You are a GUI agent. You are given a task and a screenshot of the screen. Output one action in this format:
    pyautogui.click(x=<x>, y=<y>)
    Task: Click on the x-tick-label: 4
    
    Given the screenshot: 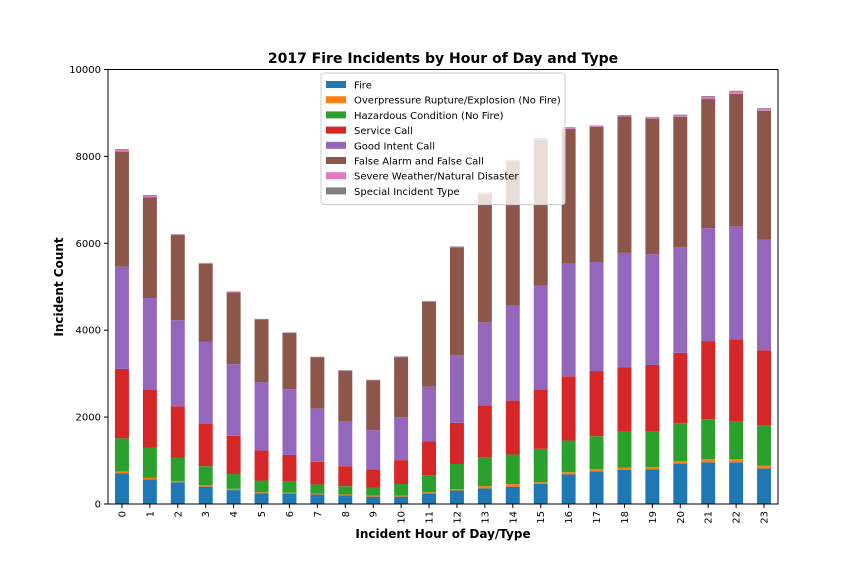 What is the action you would take?
    pyautogui.click(x=234, y=514)
    